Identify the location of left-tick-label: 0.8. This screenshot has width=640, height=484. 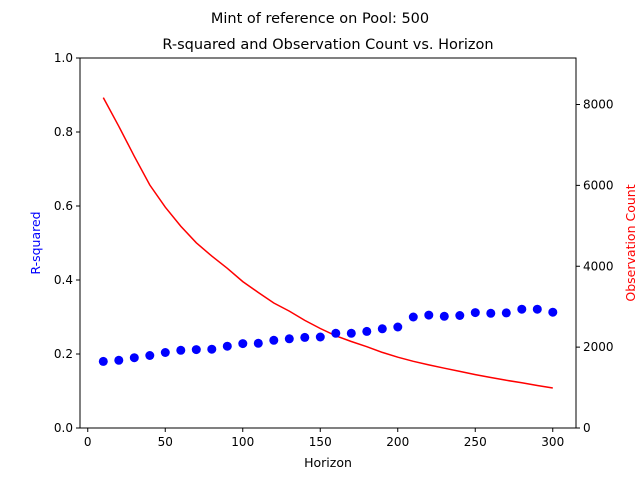
(63, 132).